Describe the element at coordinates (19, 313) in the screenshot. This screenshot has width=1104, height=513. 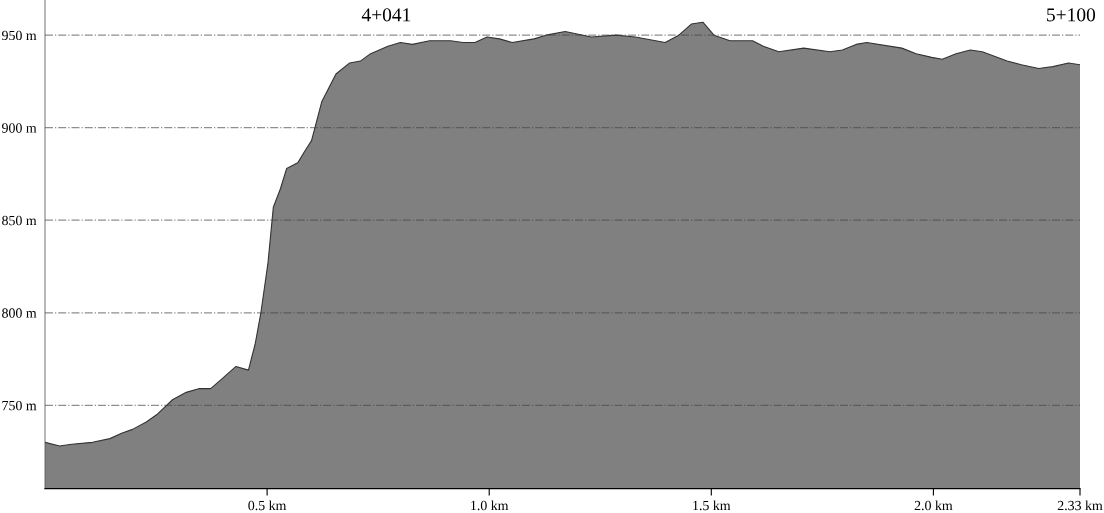
I see `y-tick-label: 800 m` at that location.